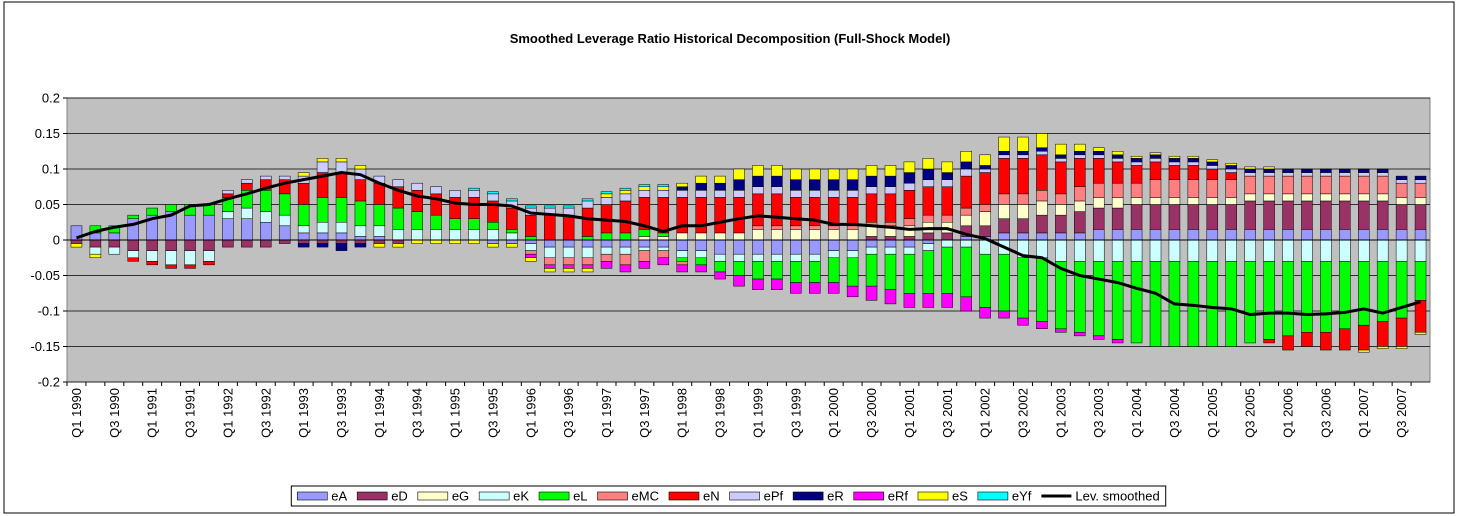 The image size is (1459, 516). What do you see at coordinates (644, 413) in the screenshot?
I see `x-tick-label: Q3 1997` at bounding box center [644, 413].